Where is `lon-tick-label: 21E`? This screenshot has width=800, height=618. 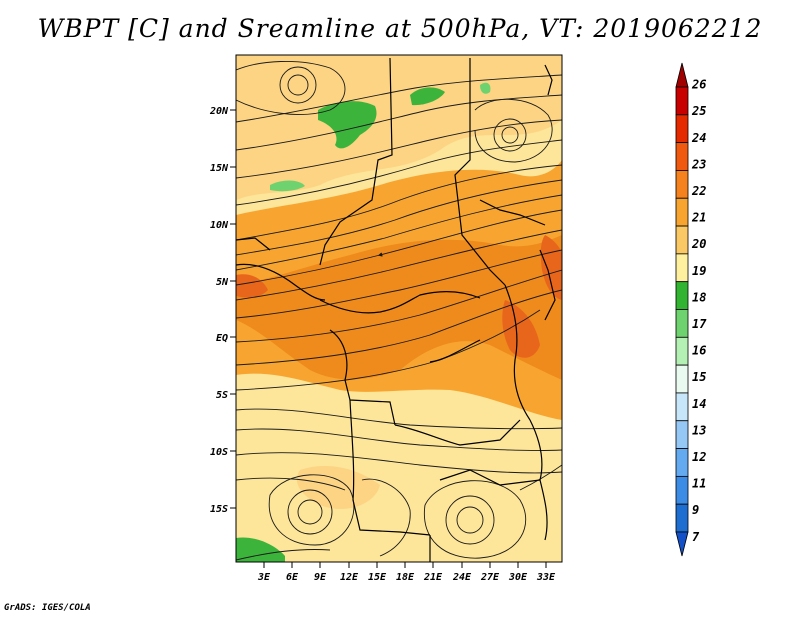
lon-tick-label: 21E is located at coordinates (433, 577).